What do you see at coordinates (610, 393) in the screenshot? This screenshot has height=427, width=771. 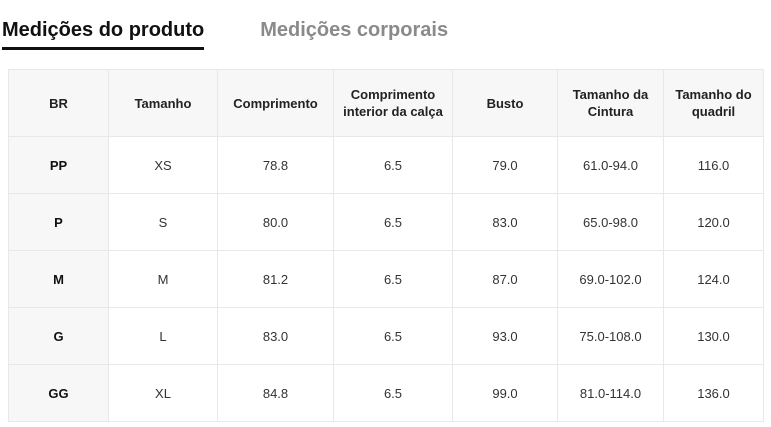 I see `table-cell: 81.0-114.0` at bounding box center [610, 393].